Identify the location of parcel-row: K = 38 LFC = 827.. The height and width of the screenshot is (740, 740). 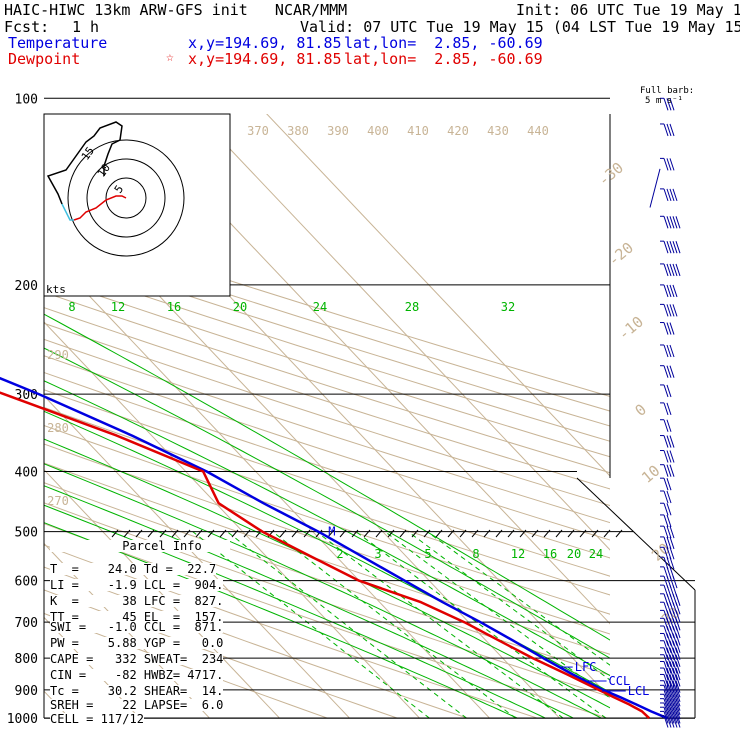
(137, 601).